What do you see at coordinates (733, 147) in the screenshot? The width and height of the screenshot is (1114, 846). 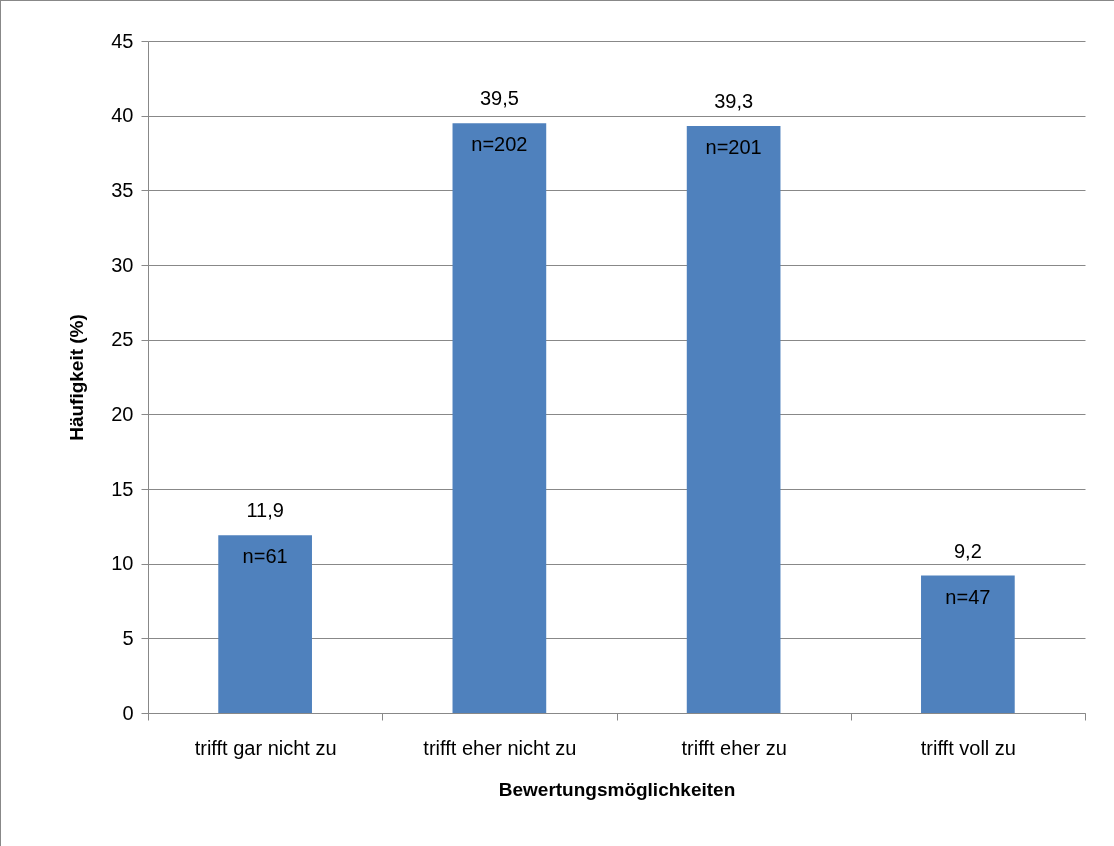 I see `annotation: n=201` at bounding box center [733, 147].